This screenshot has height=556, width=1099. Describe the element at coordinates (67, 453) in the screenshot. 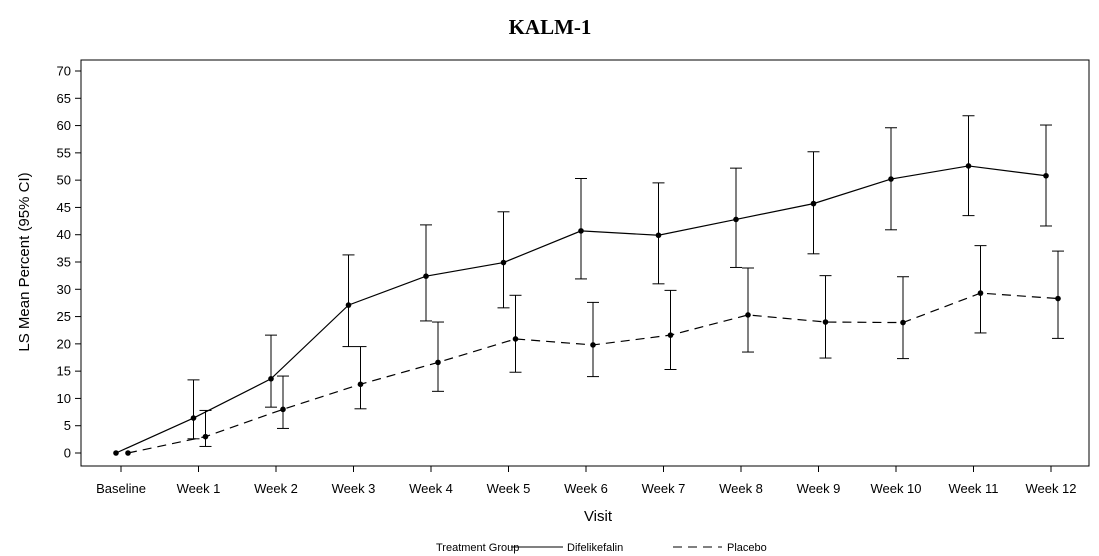

I see `y-tick-label: 0` at that location.